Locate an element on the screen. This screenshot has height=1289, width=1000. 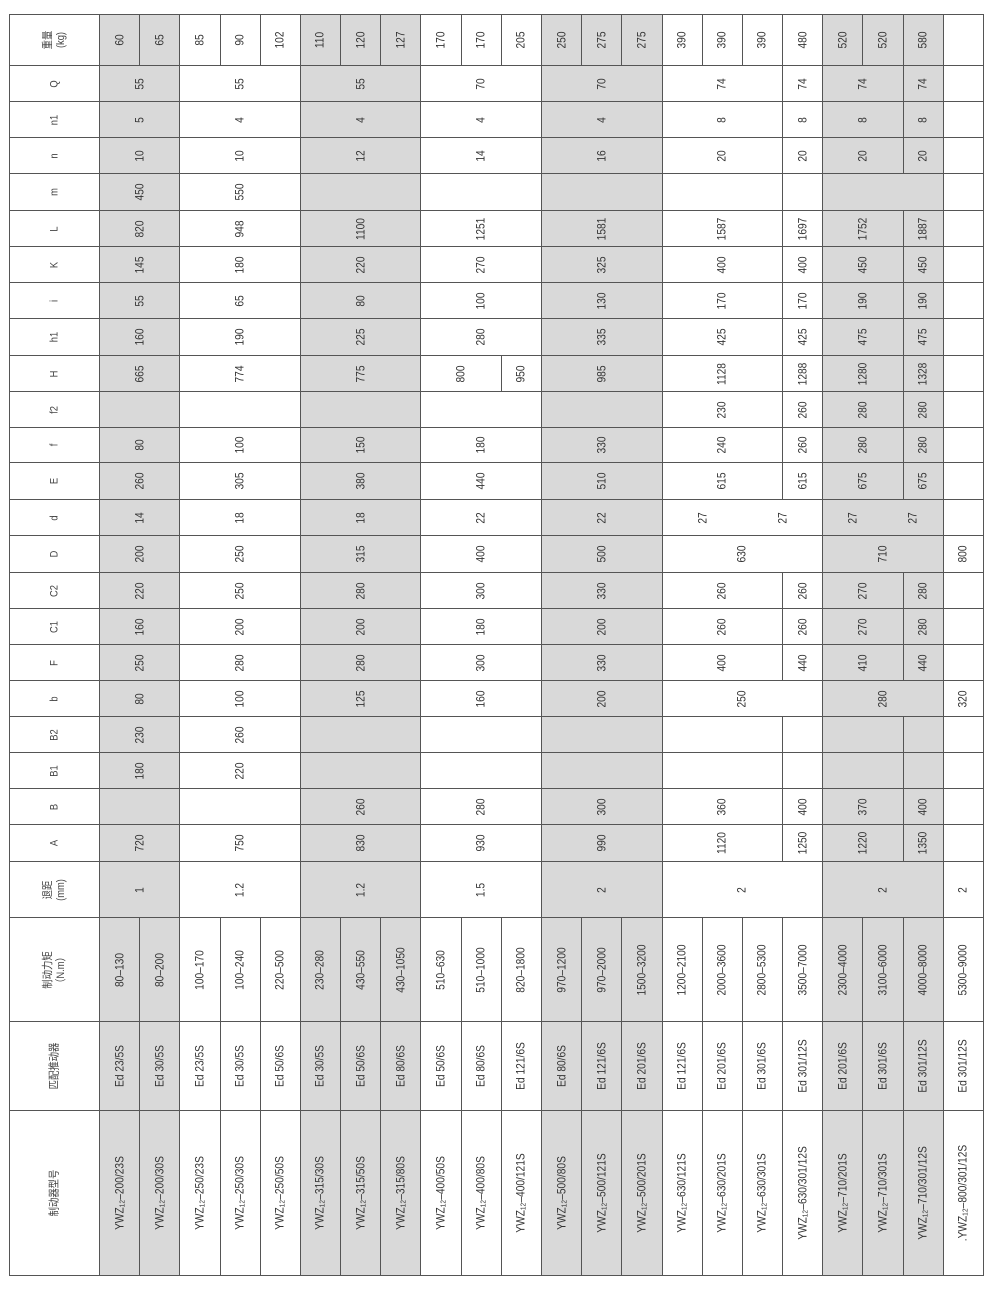
cell-value: 800 is located at coordinates (962, 554).